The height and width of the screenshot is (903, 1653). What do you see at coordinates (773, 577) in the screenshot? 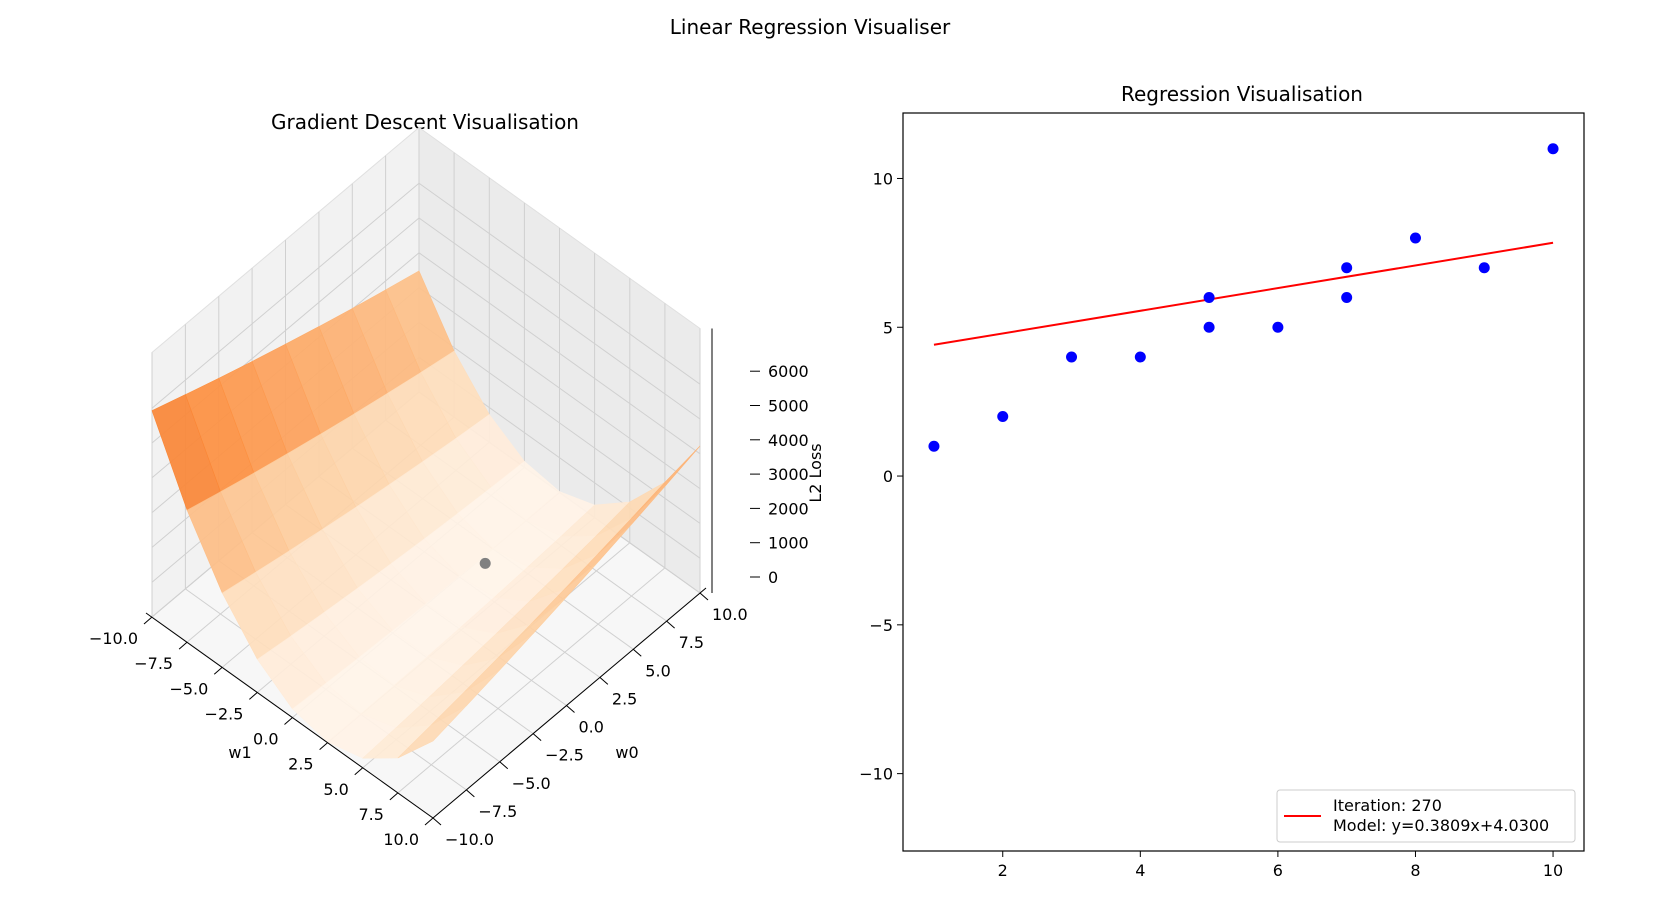
I see `loss-tick-label: 0` at bounding box center [773, 577].